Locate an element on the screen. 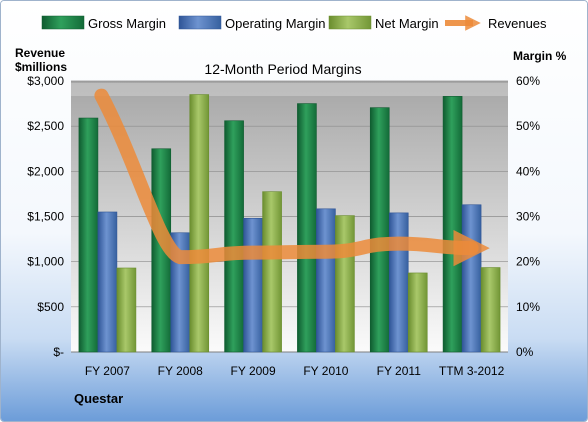 This screenshot has width=588, height=422. right-tick-label: 60% is located at coordinates (528, 81).